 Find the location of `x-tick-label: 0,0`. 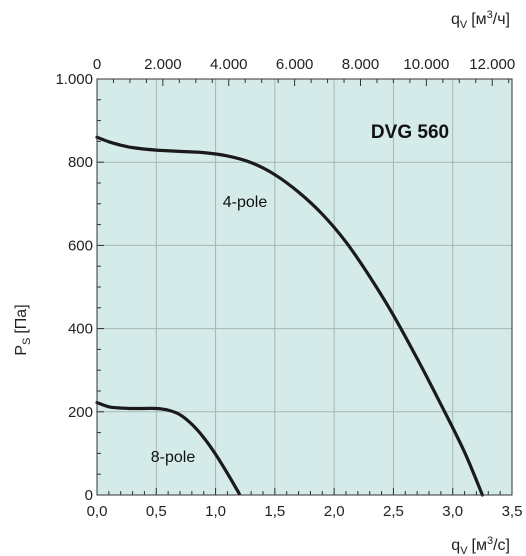

x-tick-label: 0,0 is located at coordinates (97, 511).